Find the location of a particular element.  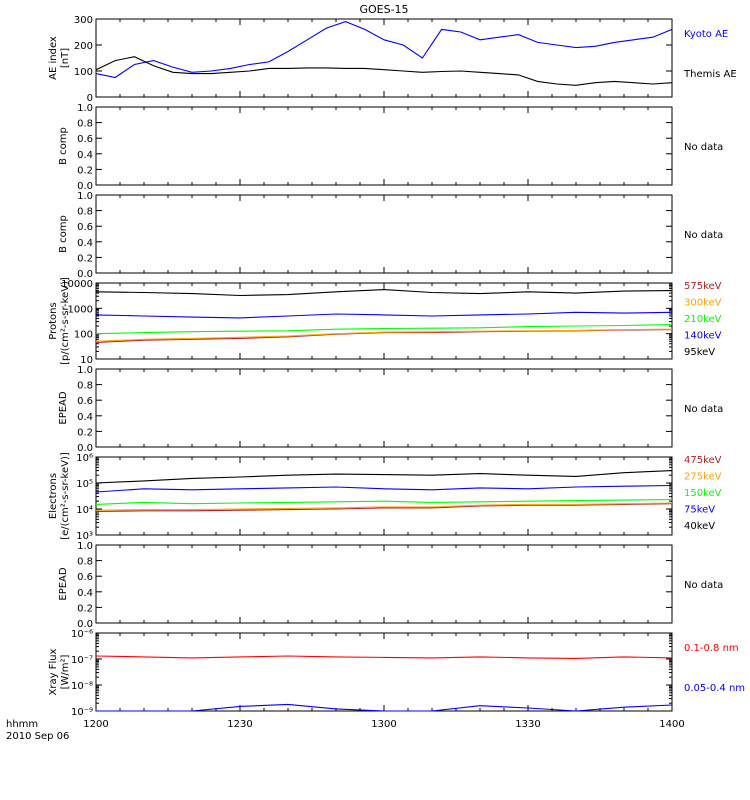

legend-label: 575keV is located at coordinates (703, 286).